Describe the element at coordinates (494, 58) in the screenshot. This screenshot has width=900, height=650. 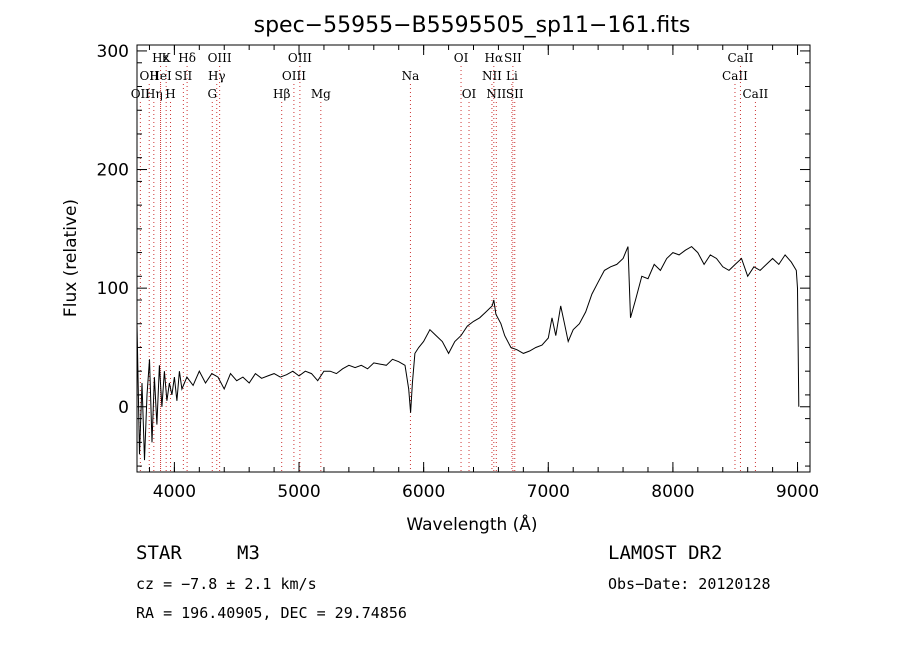
I see `line-marker-label: Hα` at that location.